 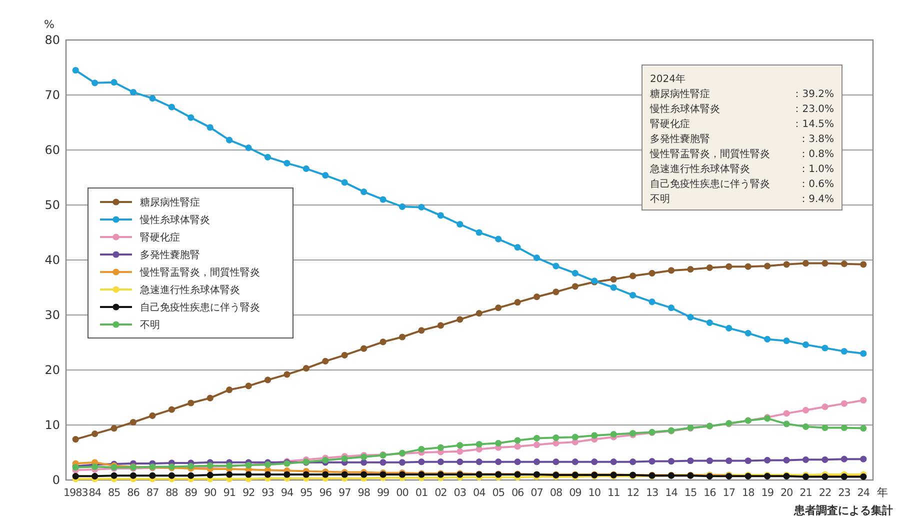 What do you see at coordinates (742, 169) in the screenshot?
I see `text: 急速進行性糸球体腎炎：1.0%` at bounding box center [742, 169].